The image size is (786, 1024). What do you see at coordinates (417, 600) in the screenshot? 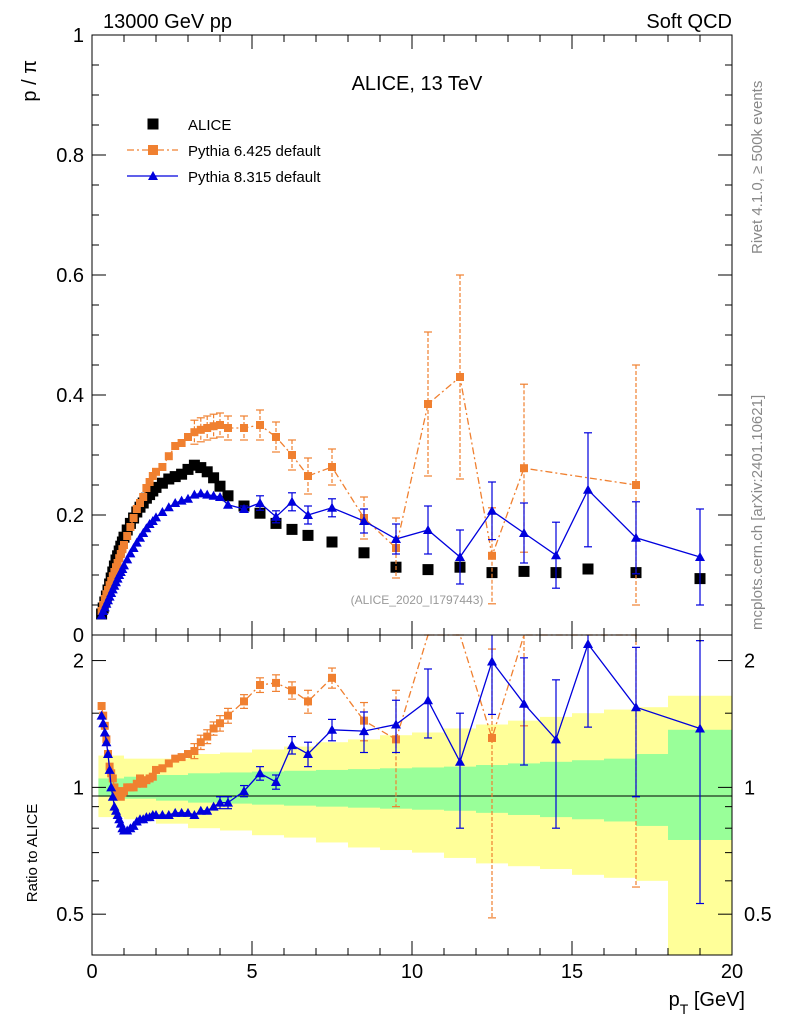
I see `analysis-reference: (ALICE_2020_I1797443)` at bounding box center [417, 600].